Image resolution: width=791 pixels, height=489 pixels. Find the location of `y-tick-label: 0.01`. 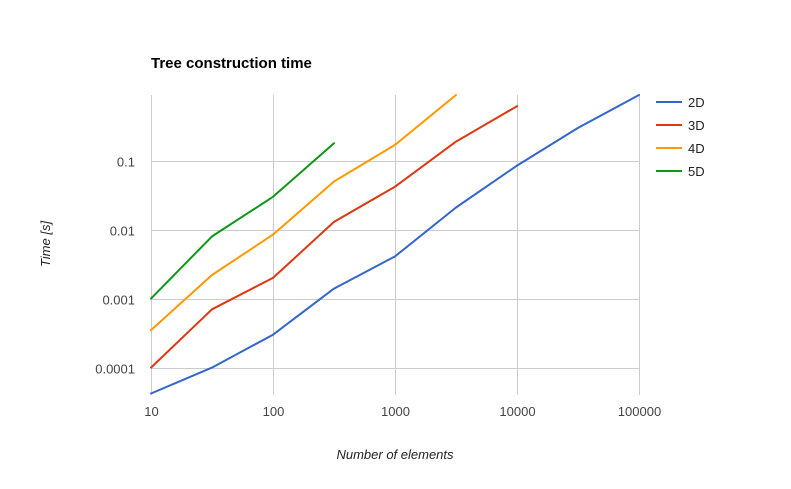

y-tick-label: 0.01 is located at coordinates (122, 231).